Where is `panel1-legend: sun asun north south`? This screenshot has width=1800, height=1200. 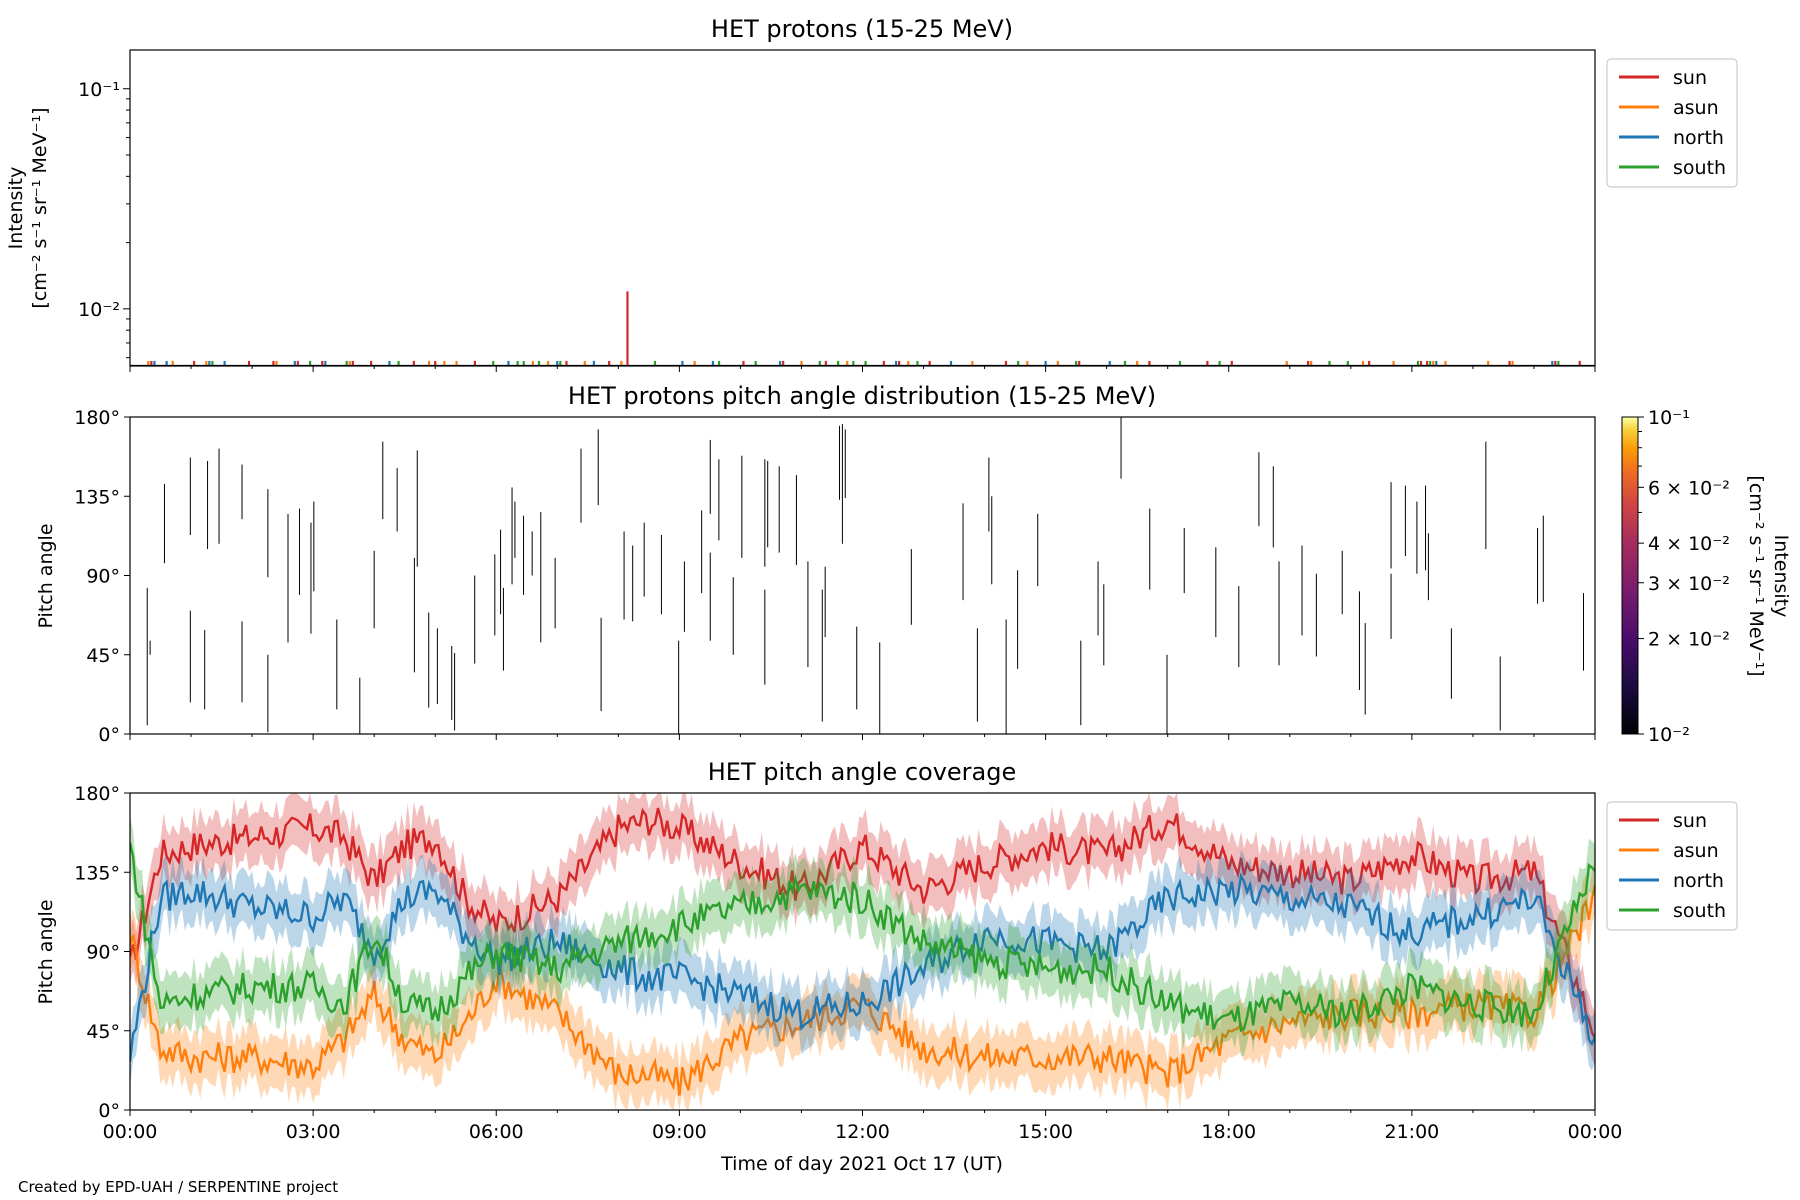 panel1-legend: sun asun north south is located at coordinates (1672, 123).